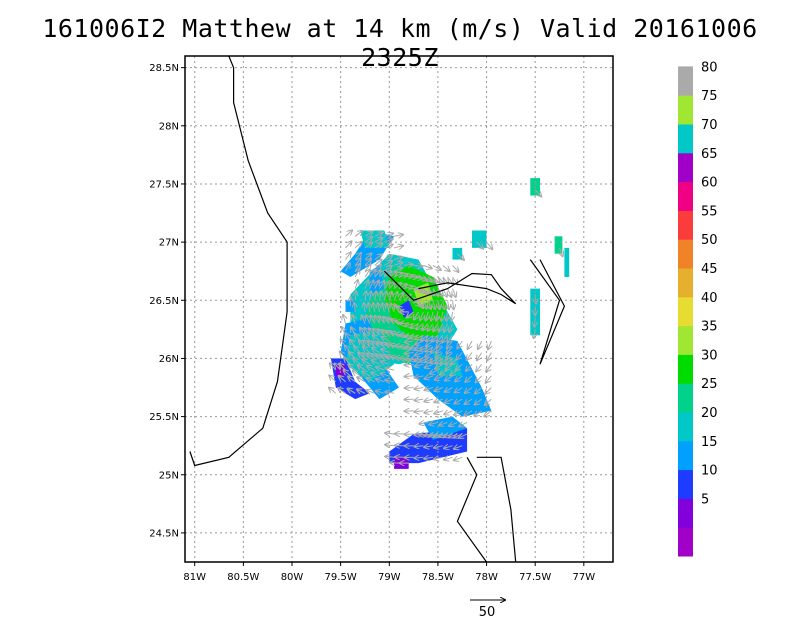 The width and height of the screenshot is (800, 618). I want to click on wind-speed-patch, so click(567, 262).